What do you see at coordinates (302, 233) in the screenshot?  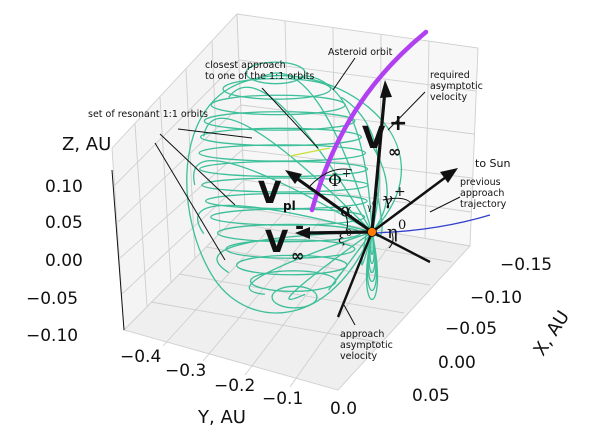 I see `v-inf-minus-arrowhead` at bounding box center [302, 233].